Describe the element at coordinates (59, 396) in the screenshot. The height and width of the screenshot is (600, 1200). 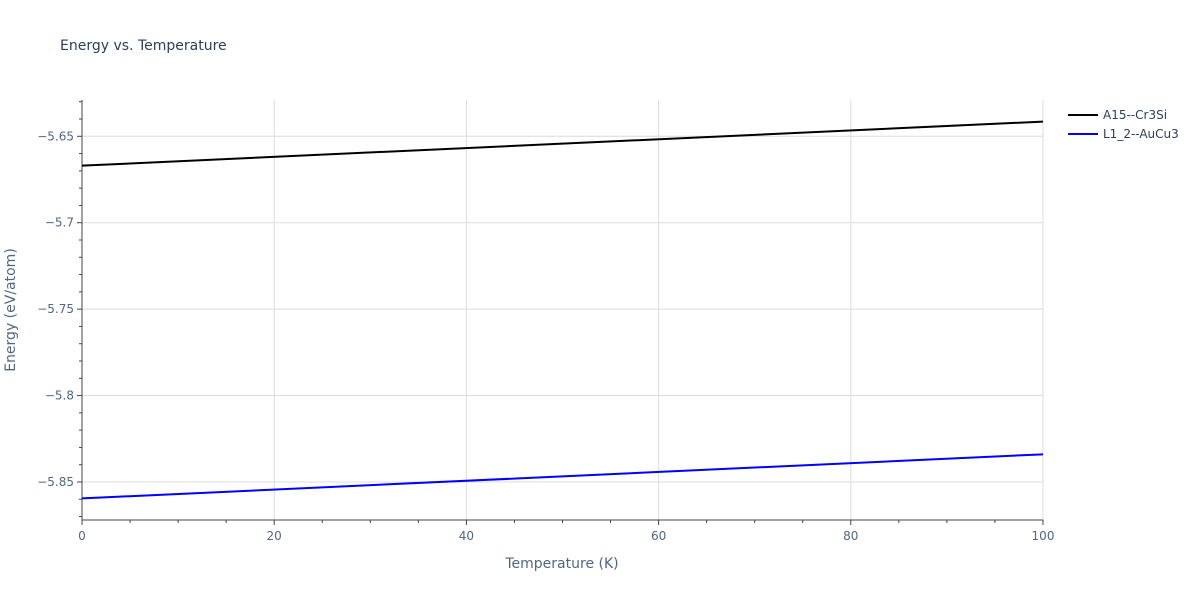
I see `y-tick-label: −5.8` at that location.